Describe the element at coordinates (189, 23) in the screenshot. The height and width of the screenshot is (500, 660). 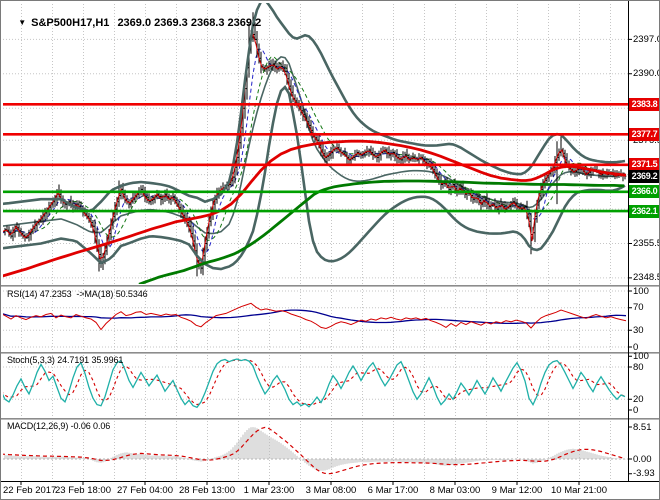
I see `ohlc-values: 2369.0 2369.3 2368.3 2369.2` at that location.